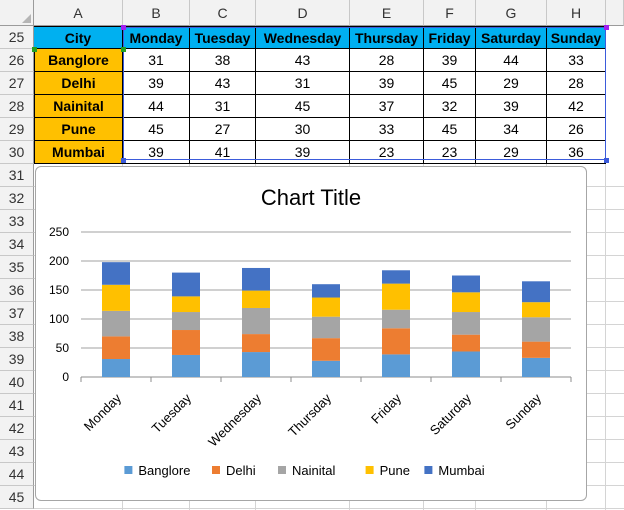 The height and width of the screenshot is (510, 624). What do you see at coordinates (78, 152) in the screenshot?
I see `city-cell: Mumbai` at bounding box center [78, 152].